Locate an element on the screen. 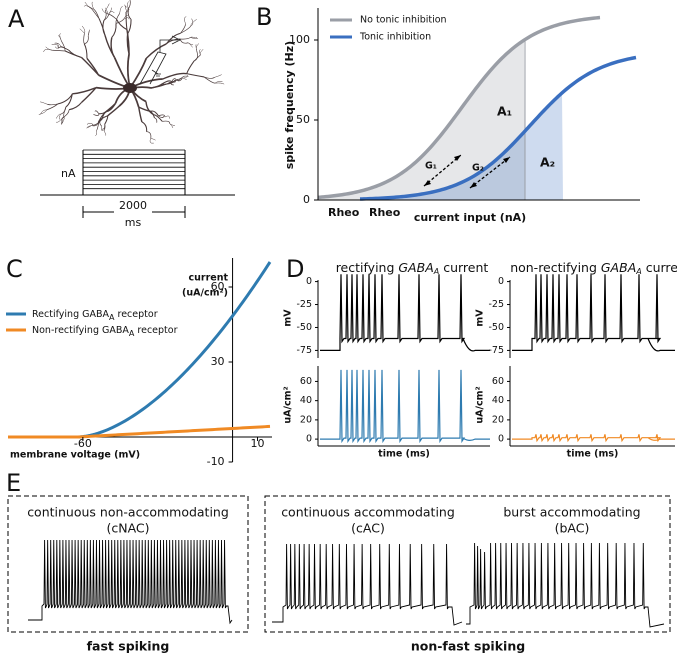 This screenshot has height=656, width=677. x-axis-label: time (ms) is located at coordinates (593, 454).